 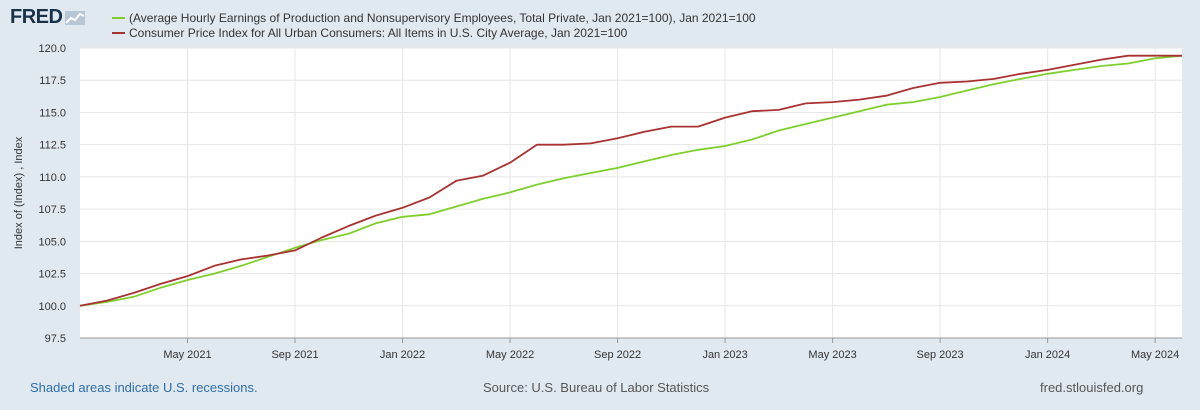 What do you see at coordinates (52, 178) in the screenshot?
I see `y-tick-label: 110.0` at bounding box center [52, 178].